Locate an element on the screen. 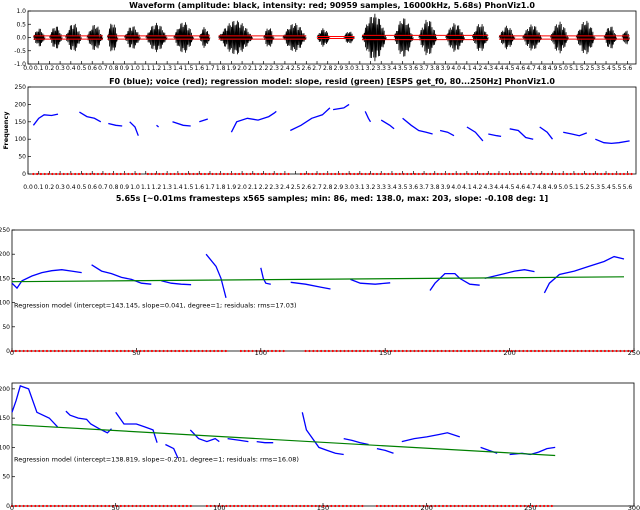  x-tick-label: 3.4 is located at coordinates (392, 68).